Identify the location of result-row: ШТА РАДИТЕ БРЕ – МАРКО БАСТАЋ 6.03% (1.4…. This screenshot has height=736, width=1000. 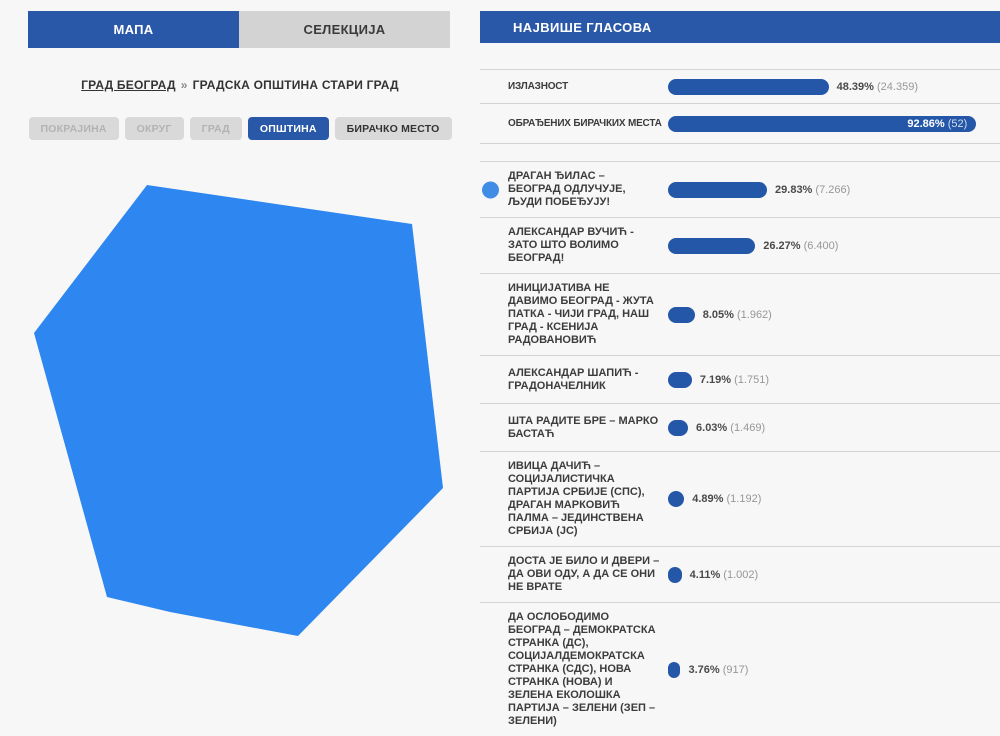
(740, 428).